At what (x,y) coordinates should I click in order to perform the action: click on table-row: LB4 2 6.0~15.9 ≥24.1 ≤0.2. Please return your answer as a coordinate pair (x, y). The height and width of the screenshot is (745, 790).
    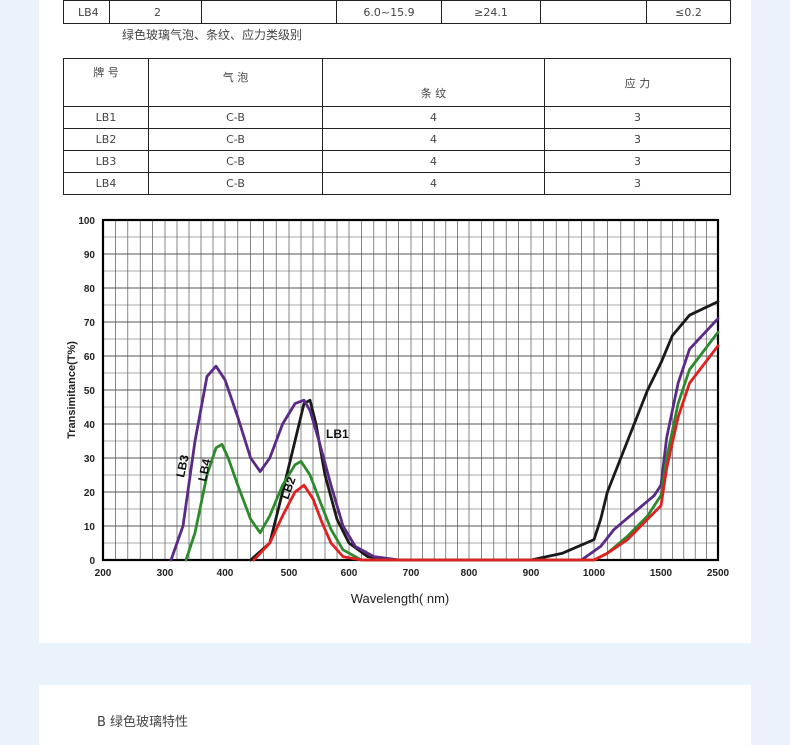
    Looking at the image, I should click on (397, 12).